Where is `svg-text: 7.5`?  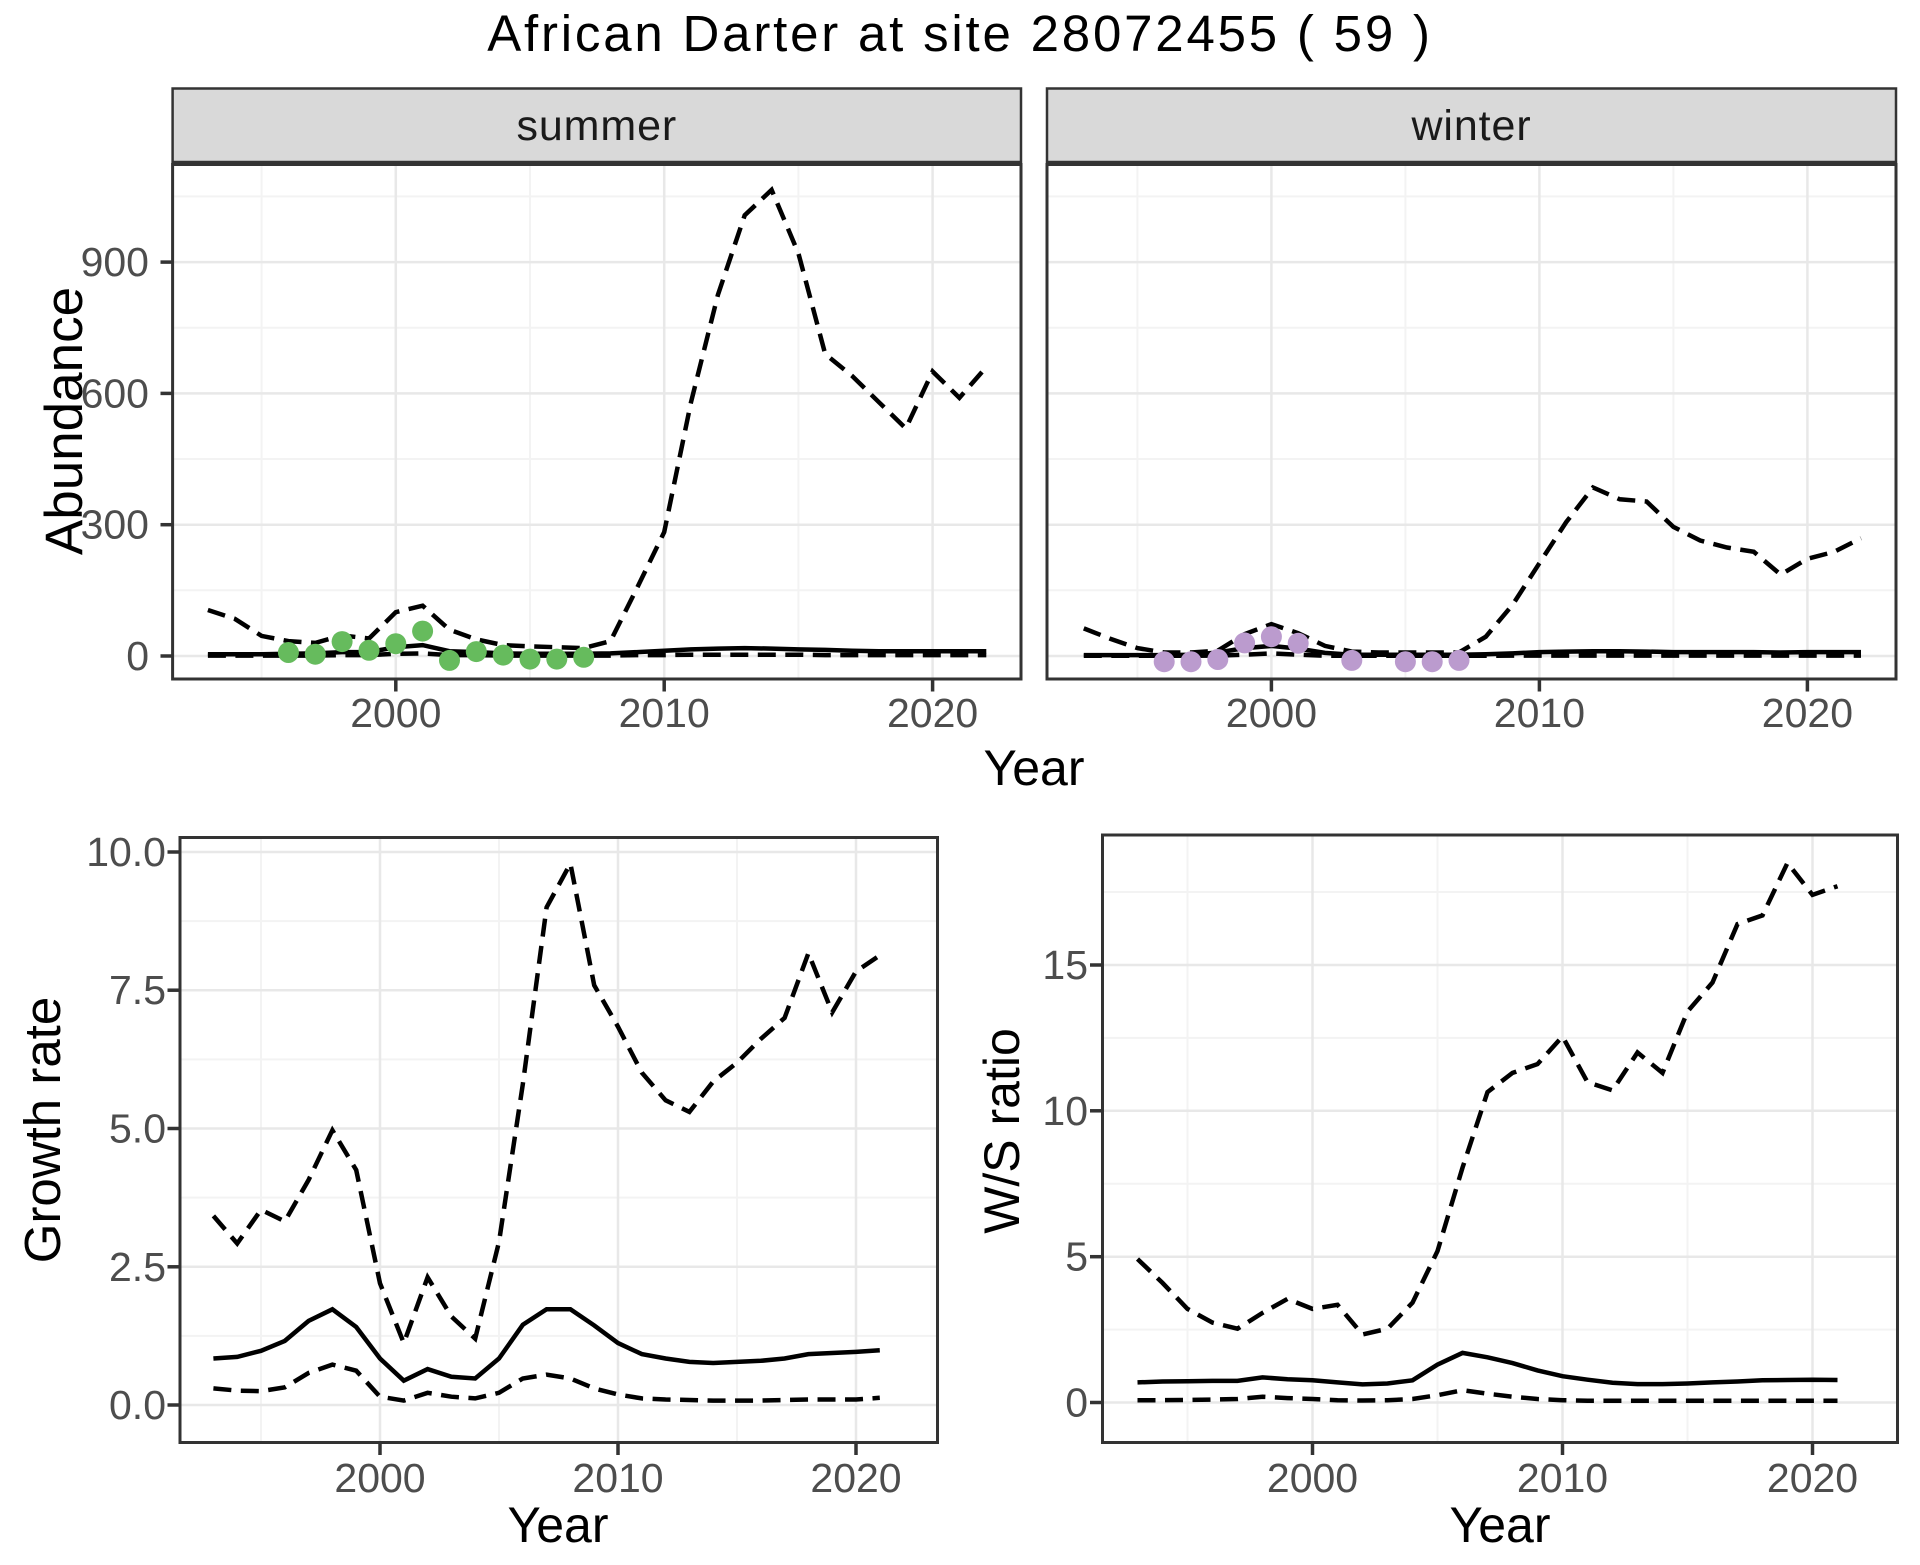 svg-text: 7.5 is located at coordinates (137, 990).